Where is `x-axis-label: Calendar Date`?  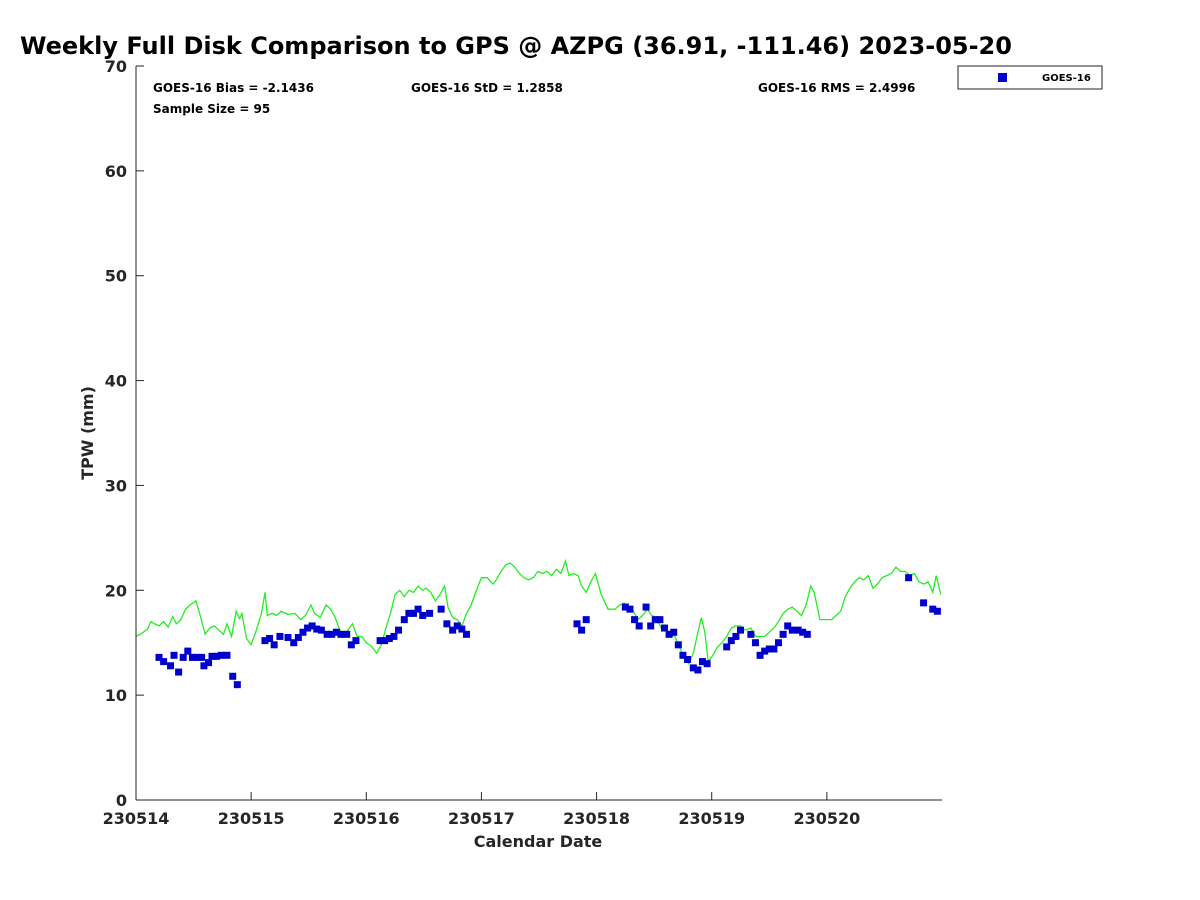
x-axis-label: Calendar Date is located at coordinates (538, 841).